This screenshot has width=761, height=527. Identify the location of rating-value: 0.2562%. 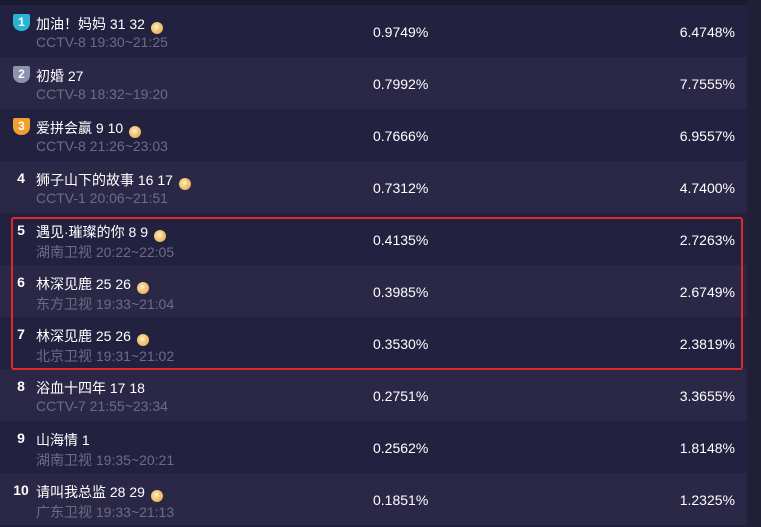
(401, 448).